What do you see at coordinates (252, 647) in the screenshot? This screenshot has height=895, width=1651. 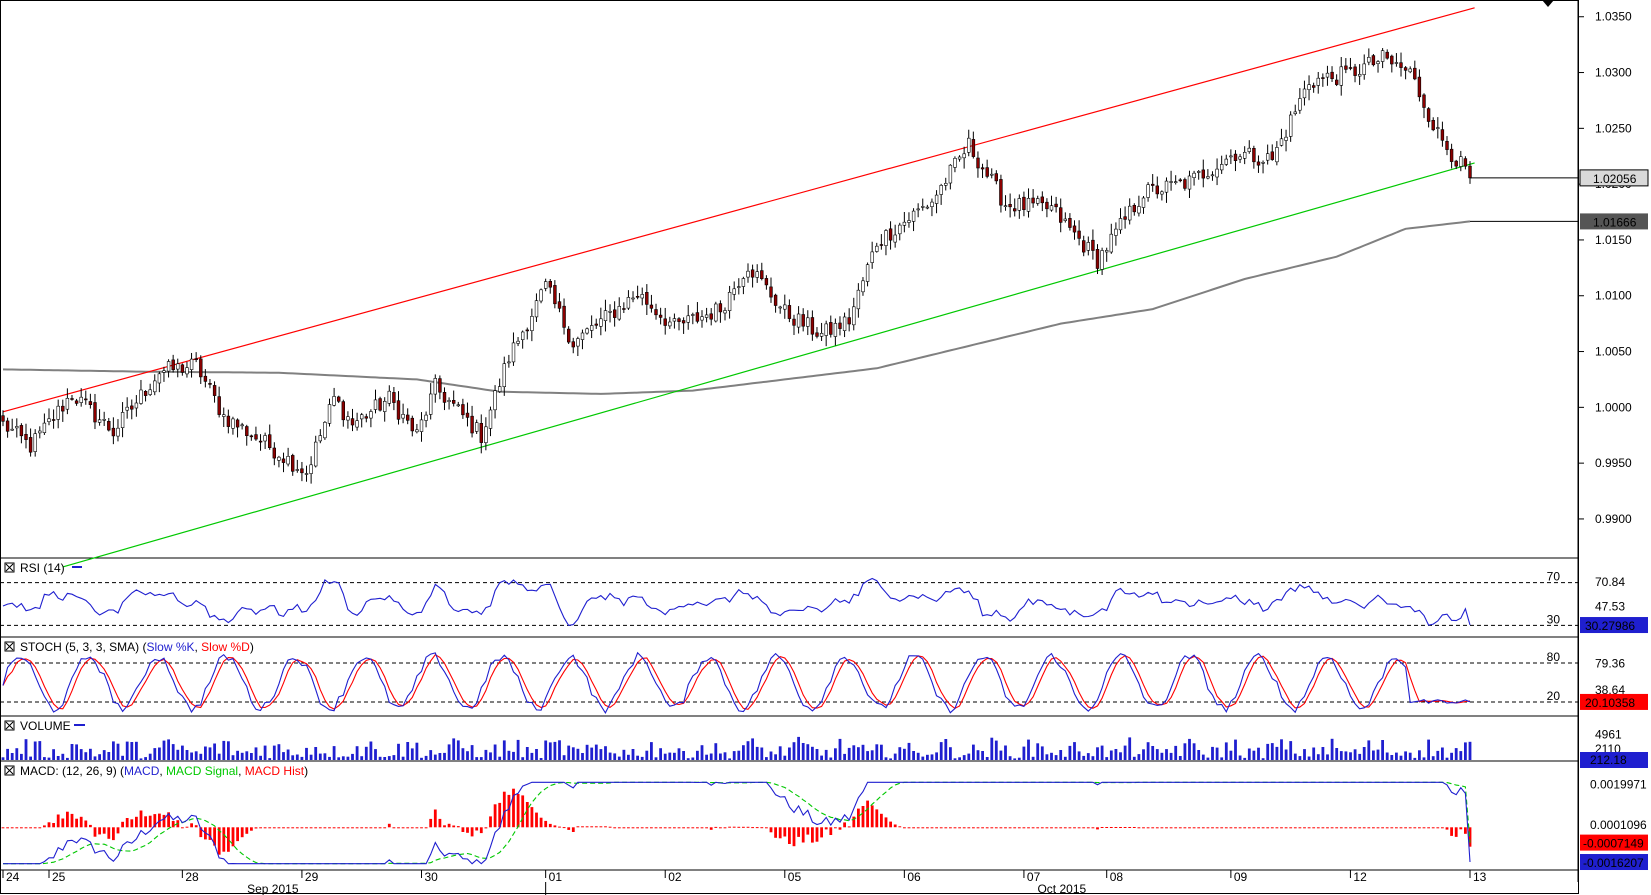 I see `stoch-header-suffix: )` at bounding box center [252, 647].